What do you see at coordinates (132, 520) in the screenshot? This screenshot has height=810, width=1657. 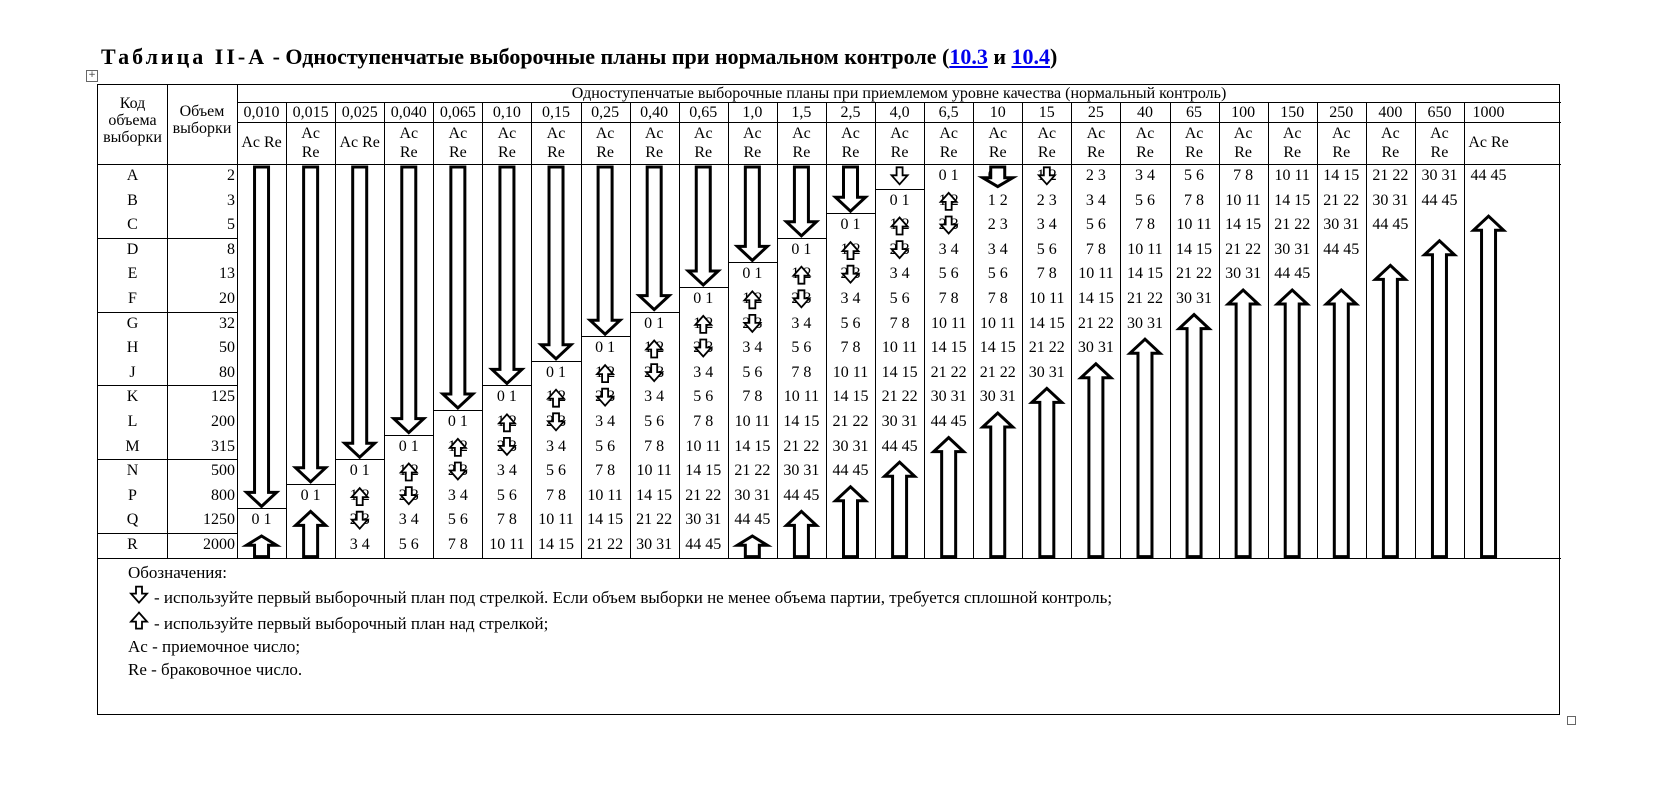 I see `row-code: Q` at bounding box center [132, 520].